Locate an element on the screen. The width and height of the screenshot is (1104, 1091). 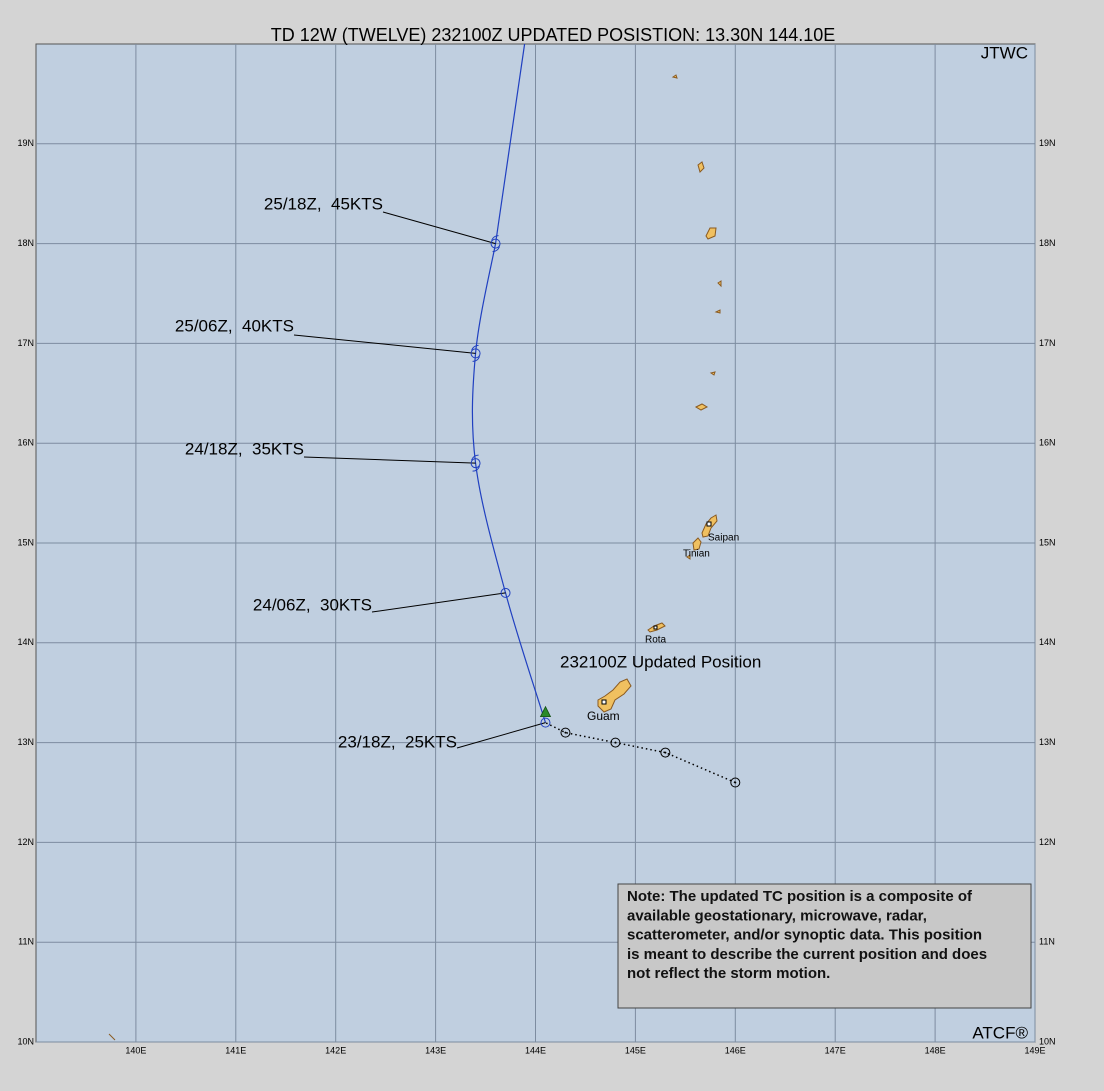
agency-label: JTWC is located at coordinates (1004, 52).